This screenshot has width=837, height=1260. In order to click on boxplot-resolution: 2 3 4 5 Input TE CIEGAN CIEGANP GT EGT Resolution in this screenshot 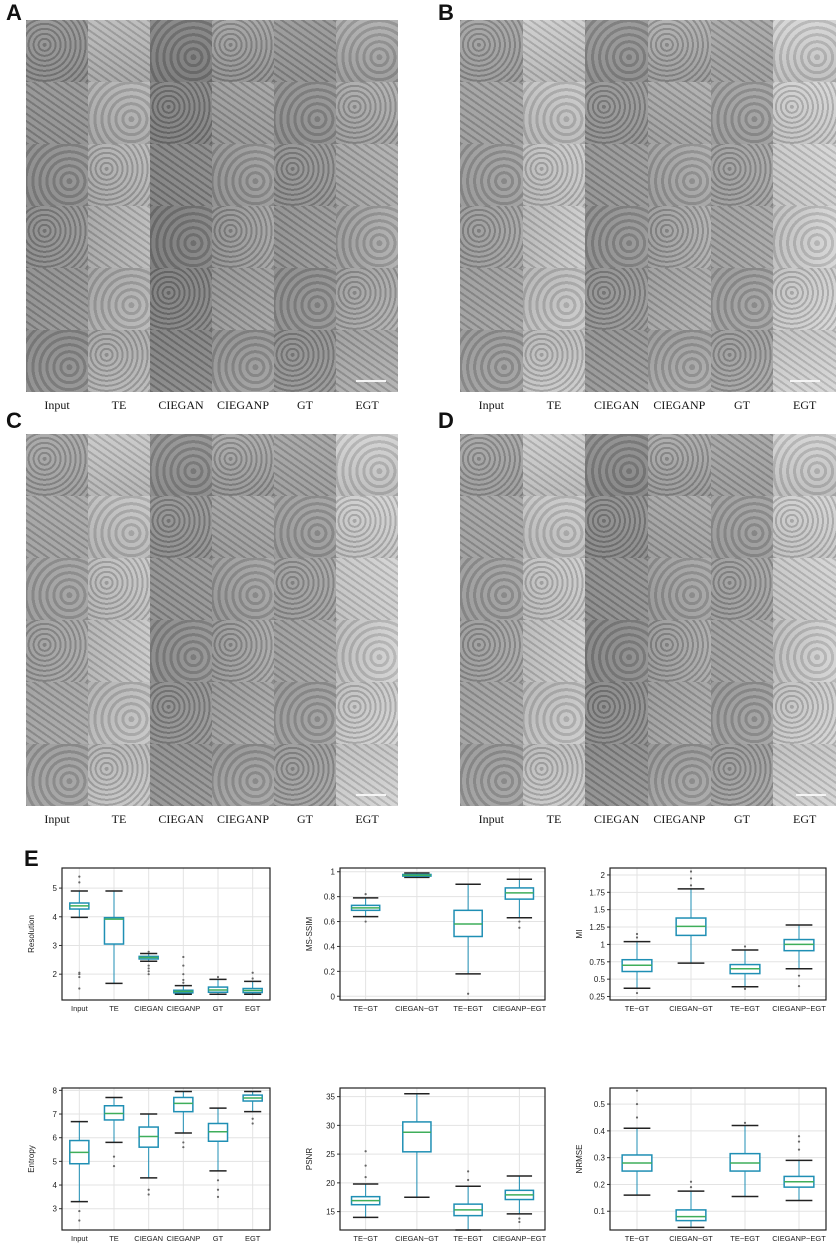, I will do `click(149, 940)`.